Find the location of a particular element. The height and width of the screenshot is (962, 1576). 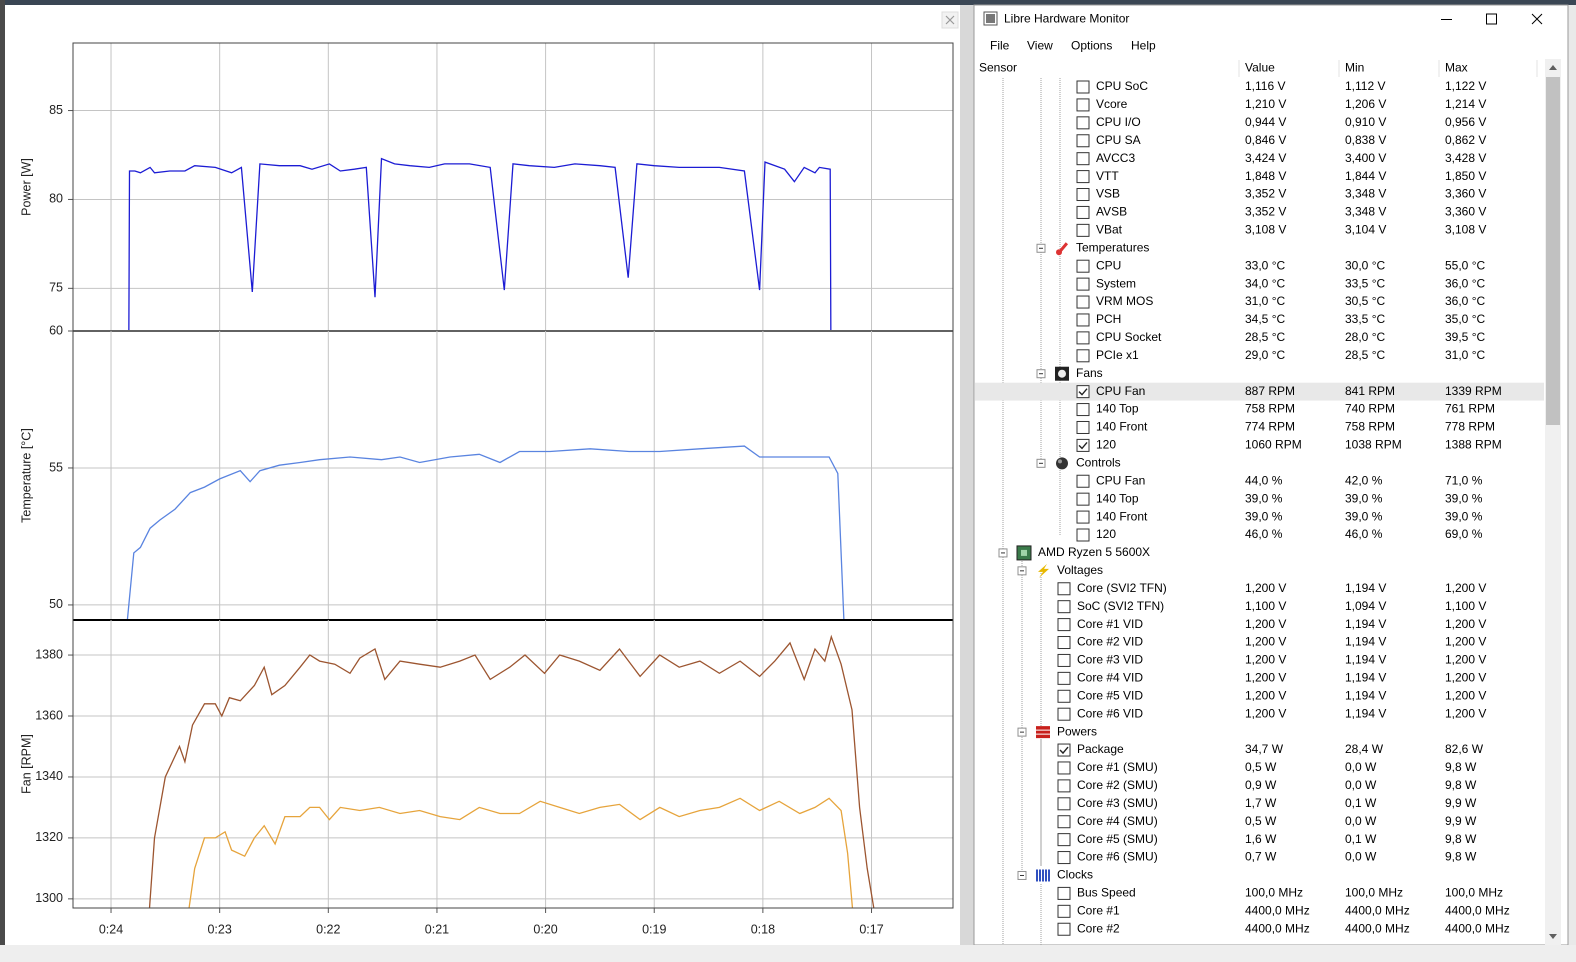

scroll-up is located at coordinates (1553, 67).